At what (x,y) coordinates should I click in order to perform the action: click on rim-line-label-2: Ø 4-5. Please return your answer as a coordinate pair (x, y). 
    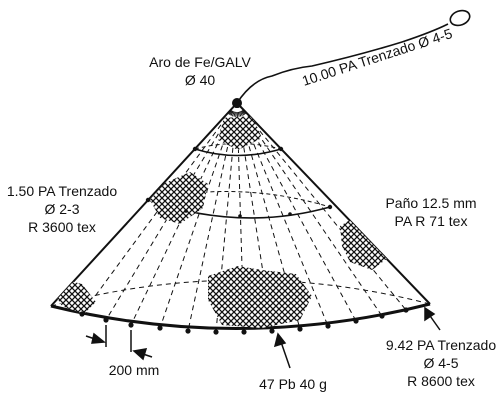
    Looking at the image, I should click on (440, 363).